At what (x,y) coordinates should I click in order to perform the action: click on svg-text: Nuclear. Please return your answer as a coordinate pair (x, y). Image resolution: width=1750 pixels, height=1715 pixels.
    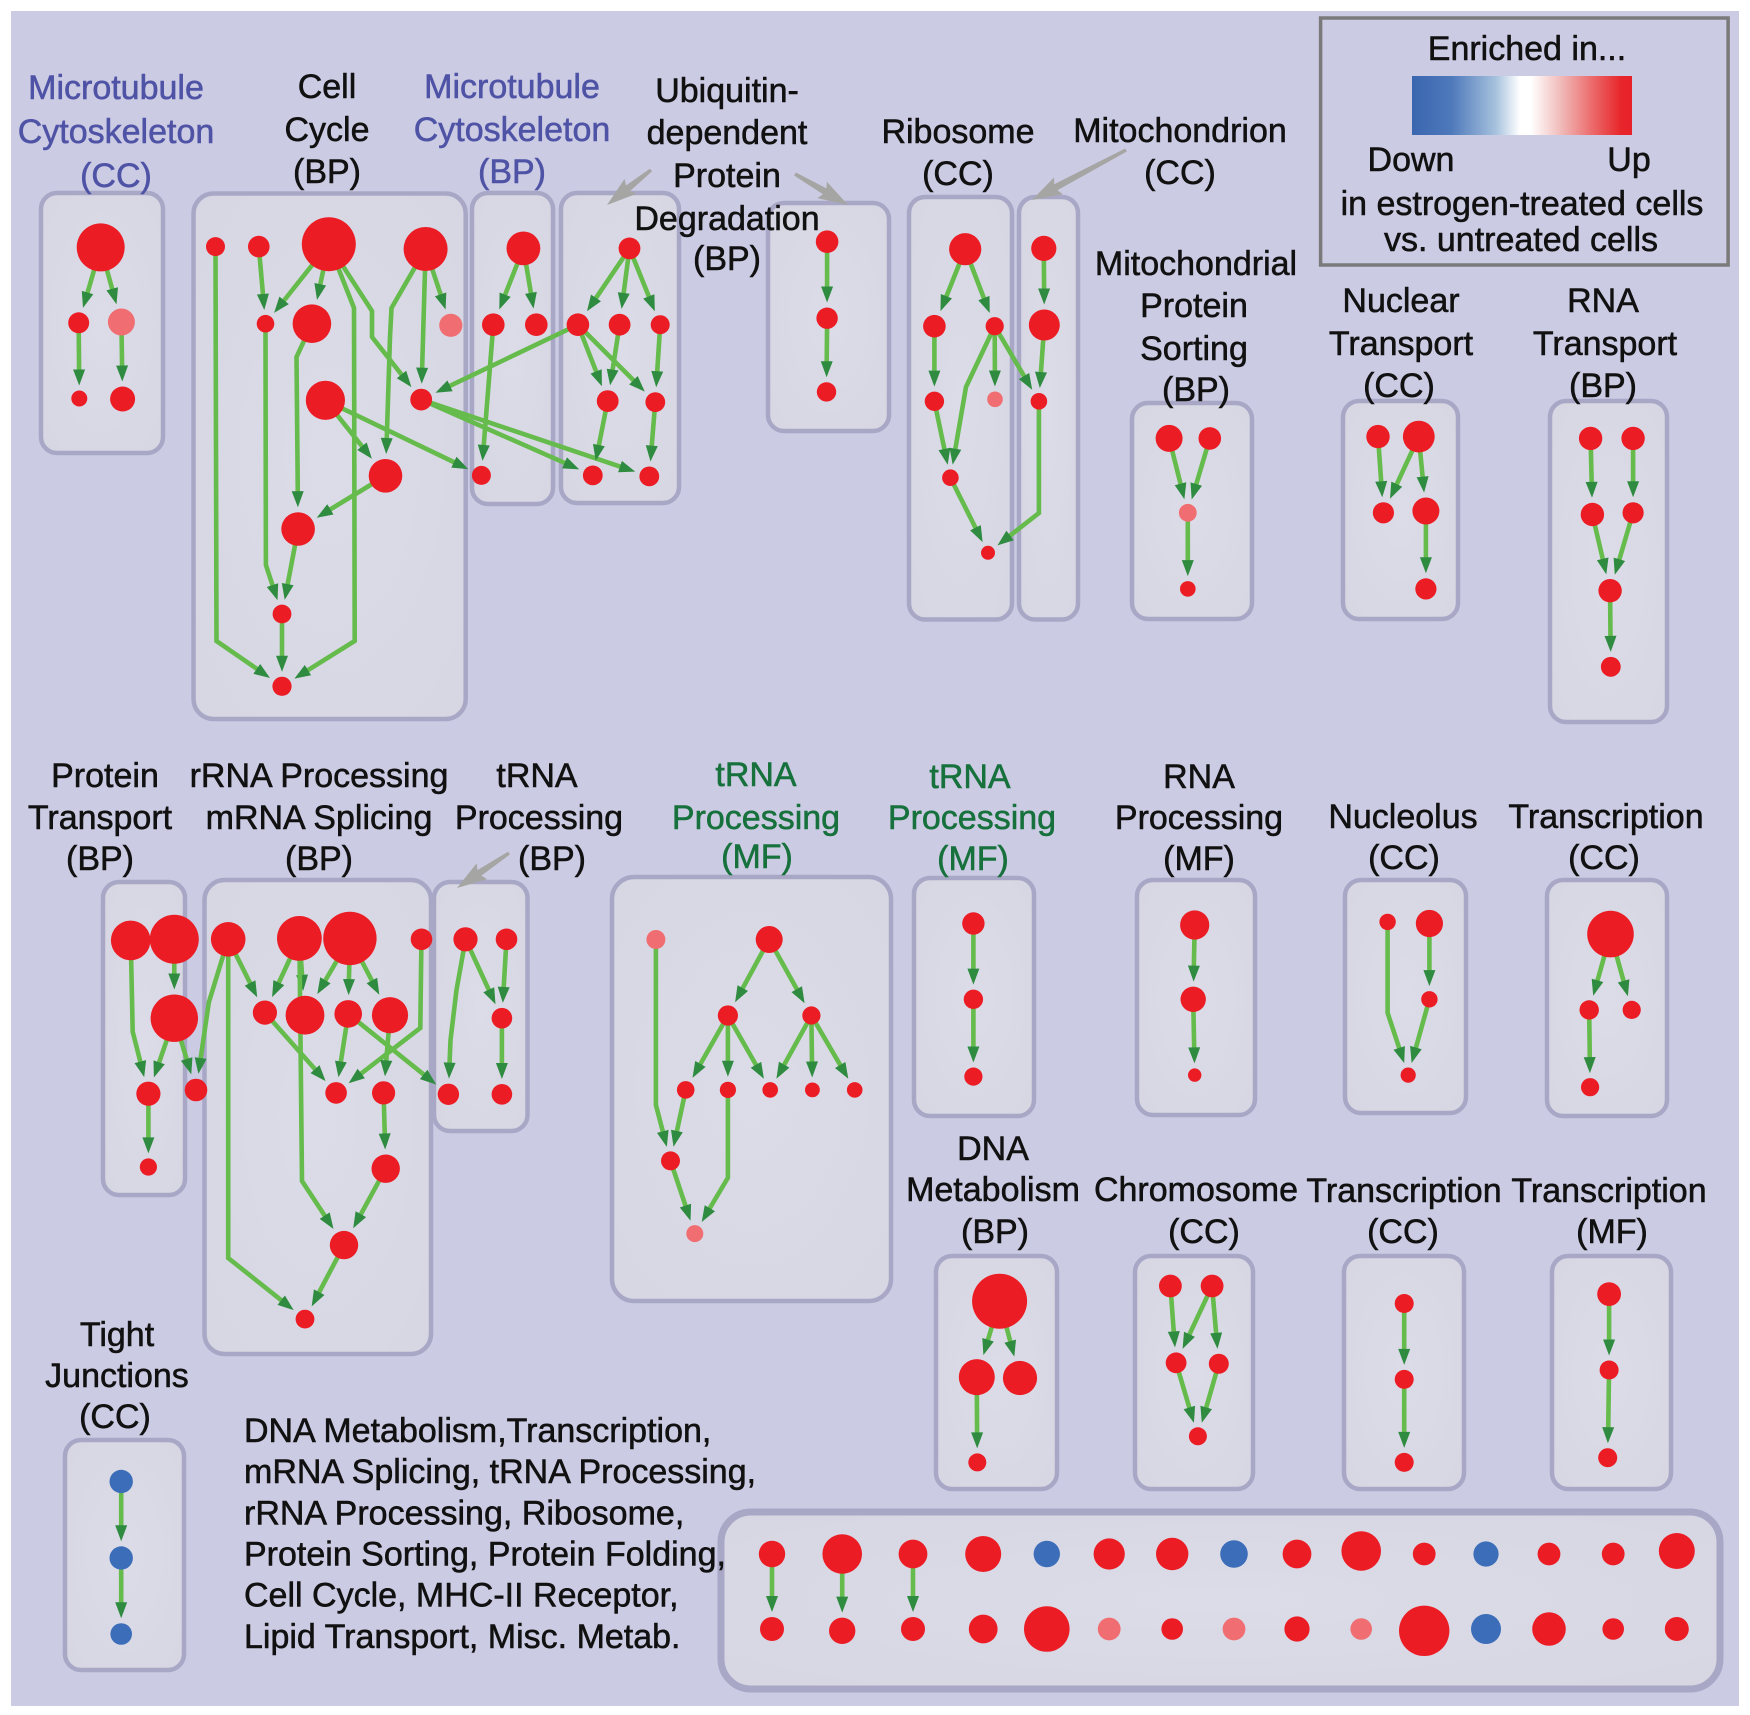
    Looking at the image, I should click on (1400, 301).